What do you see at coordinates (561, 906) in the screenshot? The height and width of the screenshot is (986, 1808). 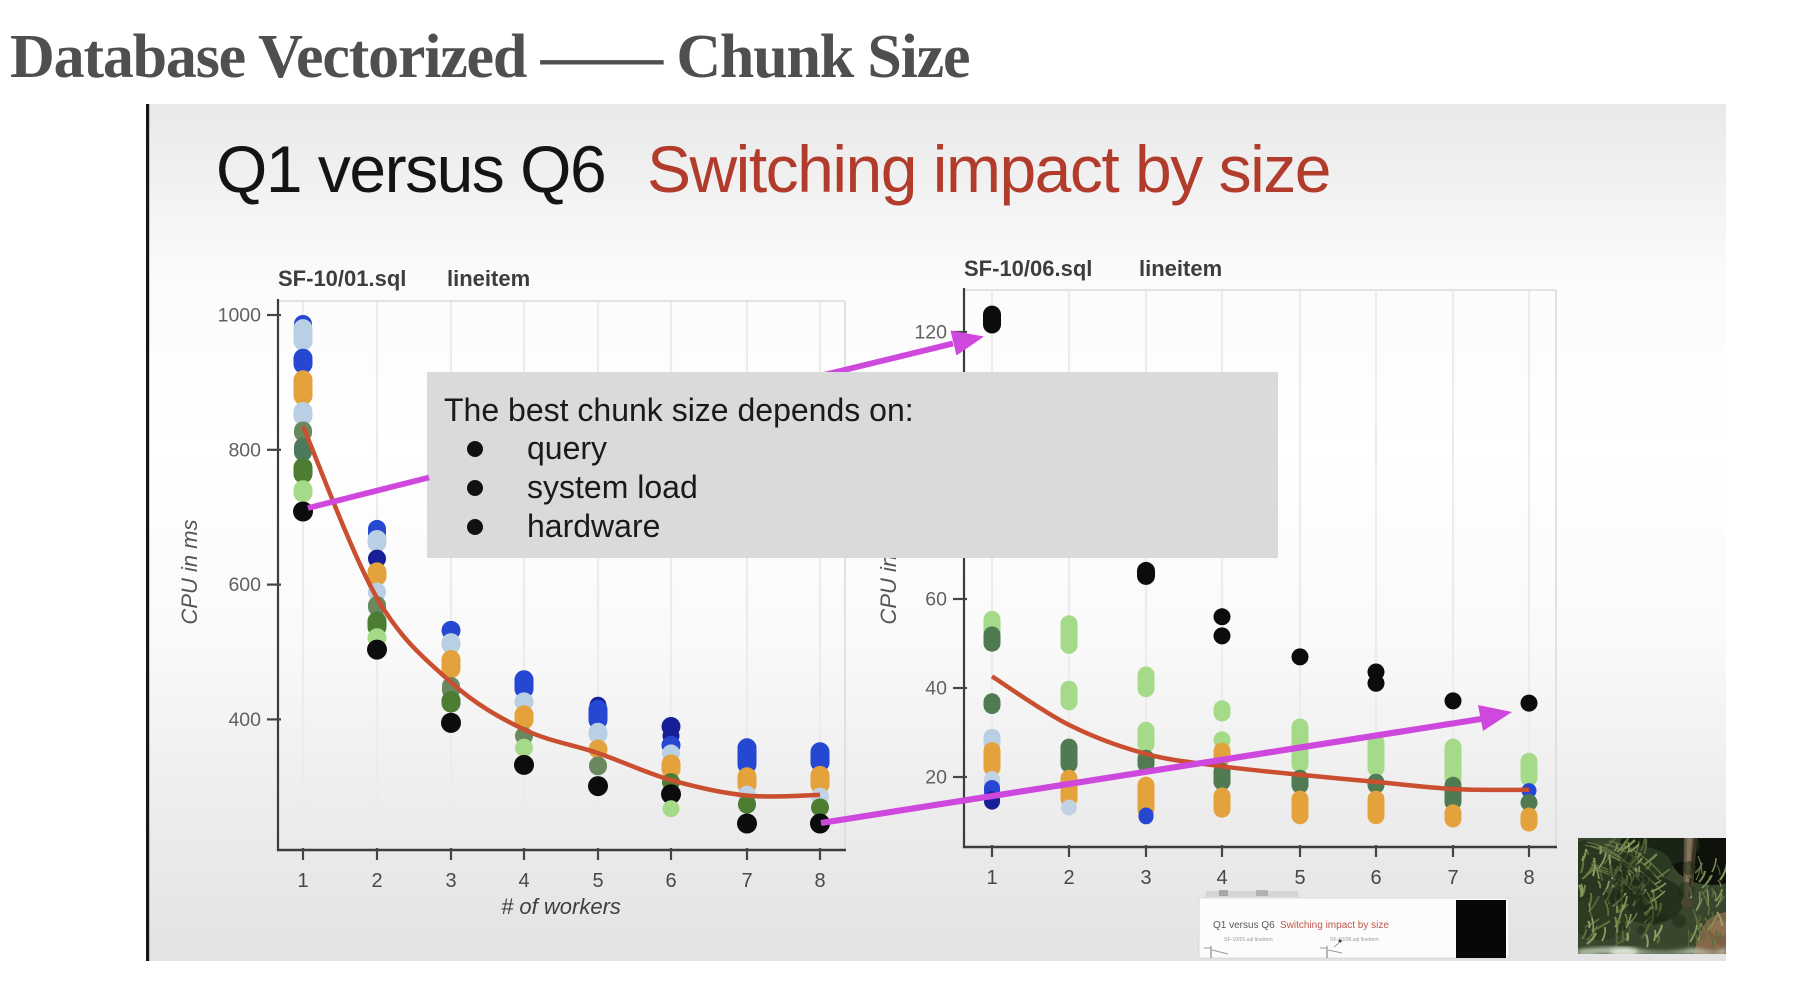 I see `svg-text: # of workers` at bounding box center [561, 906].